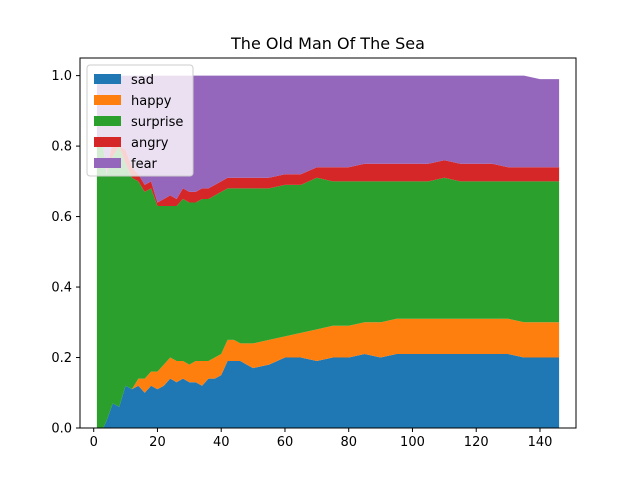 The width and height of the screenshot is (640, 480). What do you see at coordinates (144, 164) in the screenshot?
I see `legend-label-fear: fear` at bounding box center [144, 164].